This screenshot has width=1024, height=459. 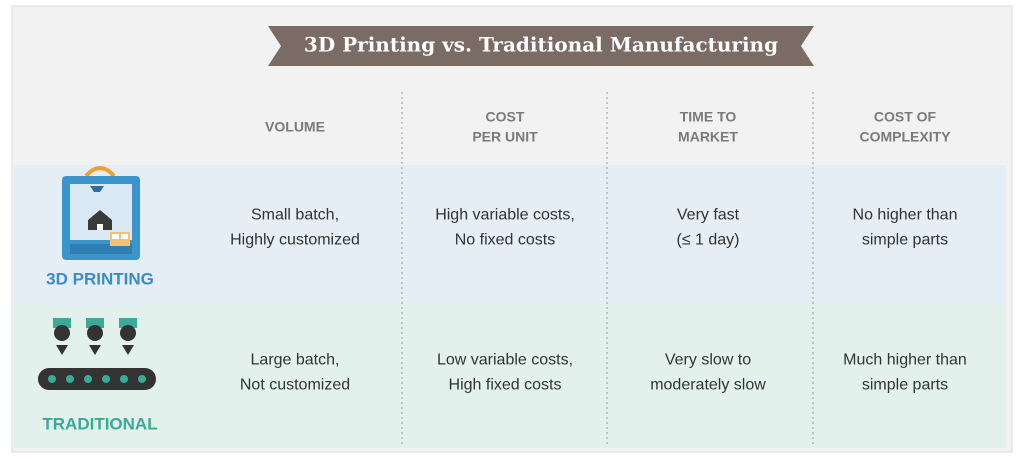 What do you see at coordinates (505, 117) in the screenshot?
I see `column-header: COST` at bounding box center [505, 117].